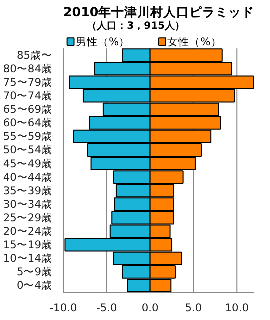 The height and width of the screenshot is (320, 270). What do you see at coordinates (34, 272) in the screenshot?
I see `y-tick-label: 5〜9歳` at bounding box center [34, 272].